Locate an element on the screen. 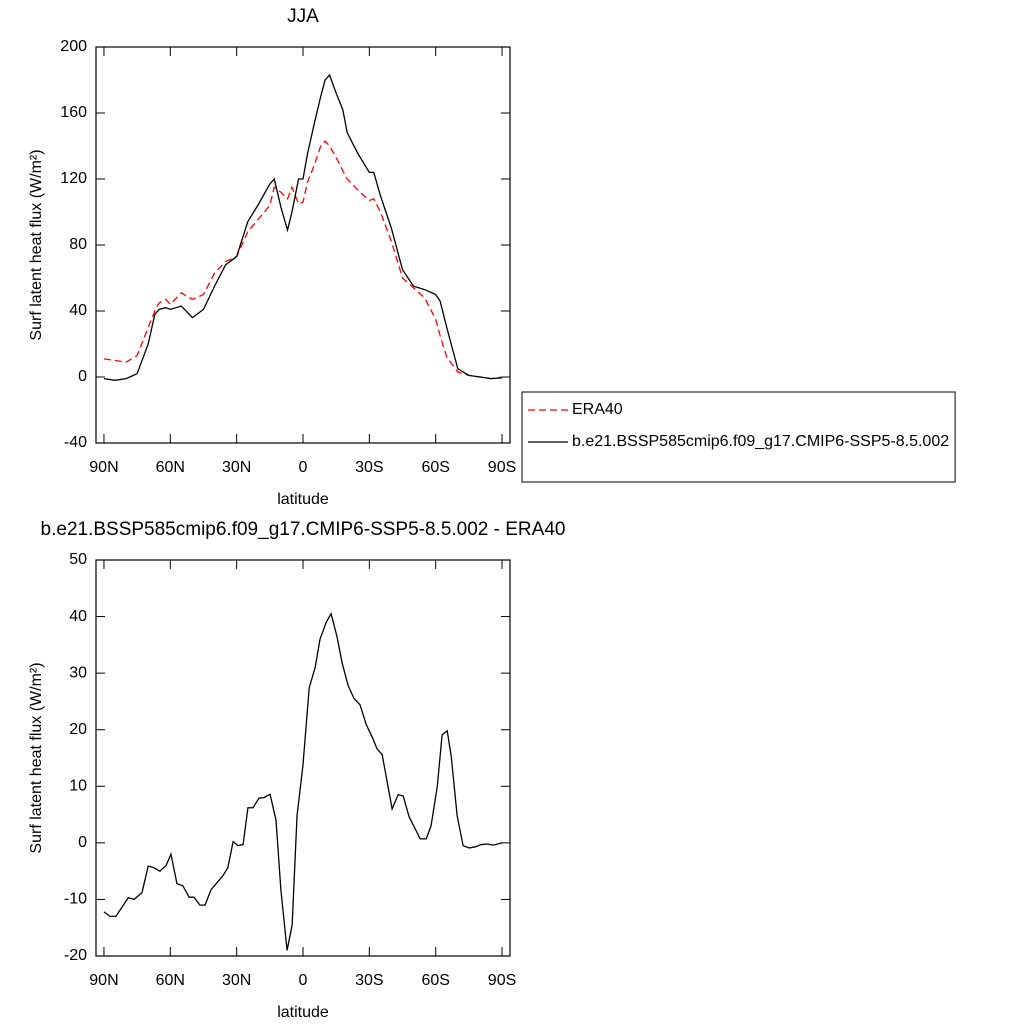 The height and width of the screenshot is (1024, 1024). y-tick-label: 50 is located at coordinates (78, 559).